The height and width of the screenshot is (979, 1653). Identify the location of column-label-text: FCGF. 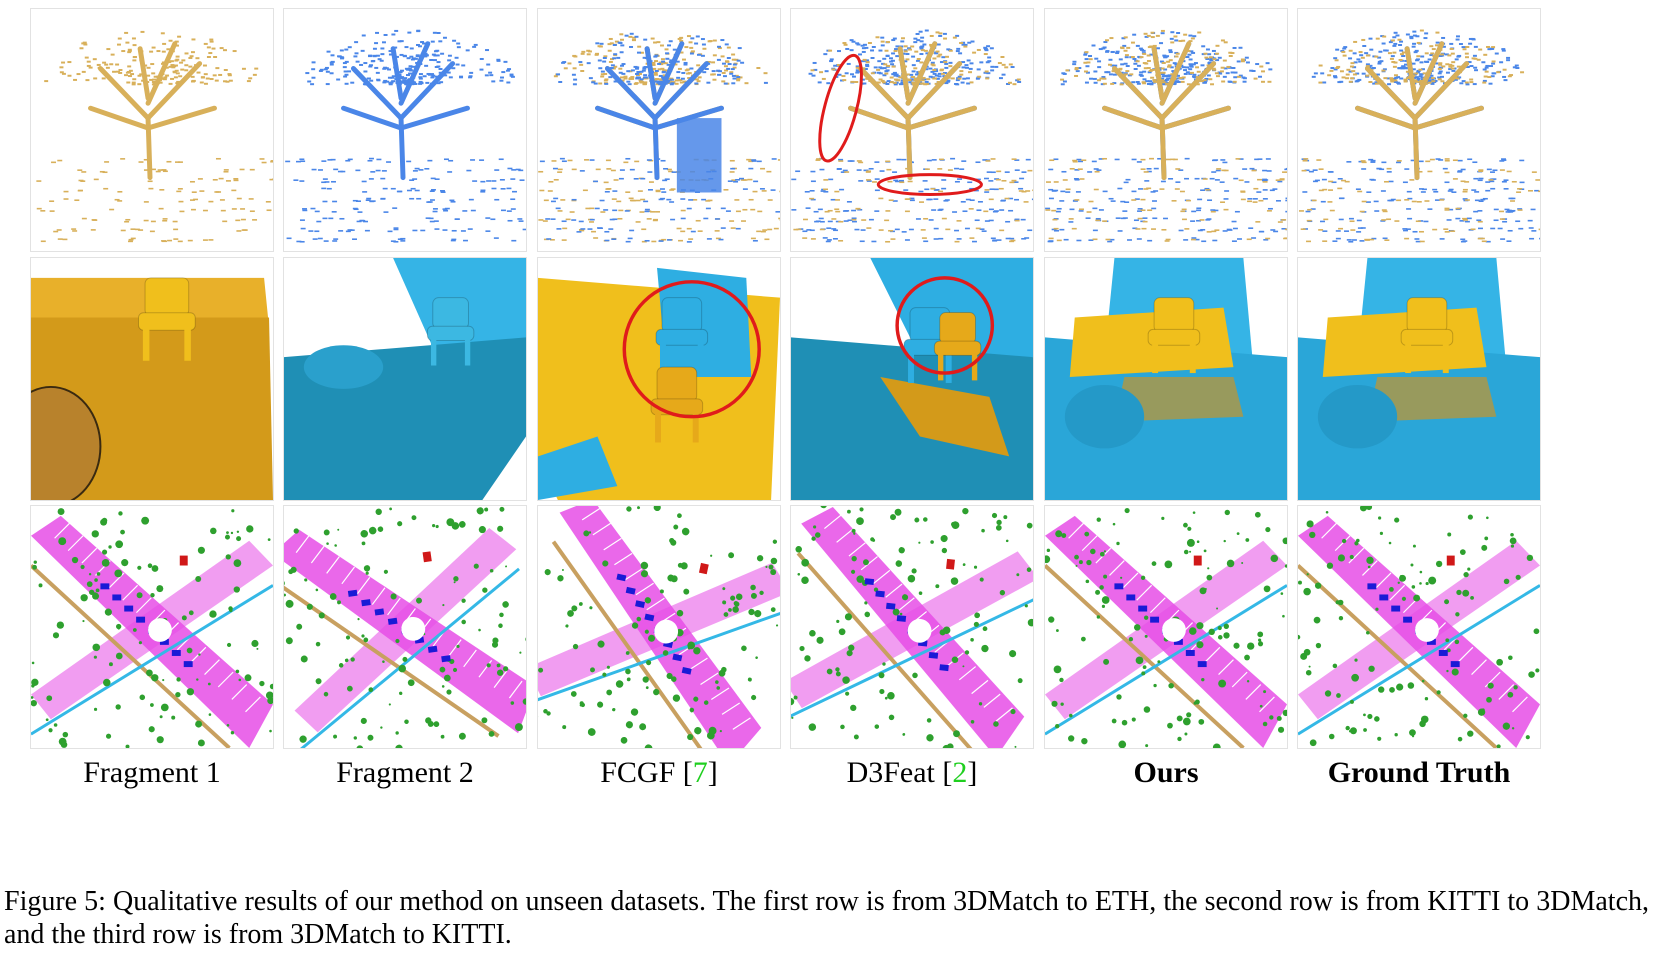
(641, 772).